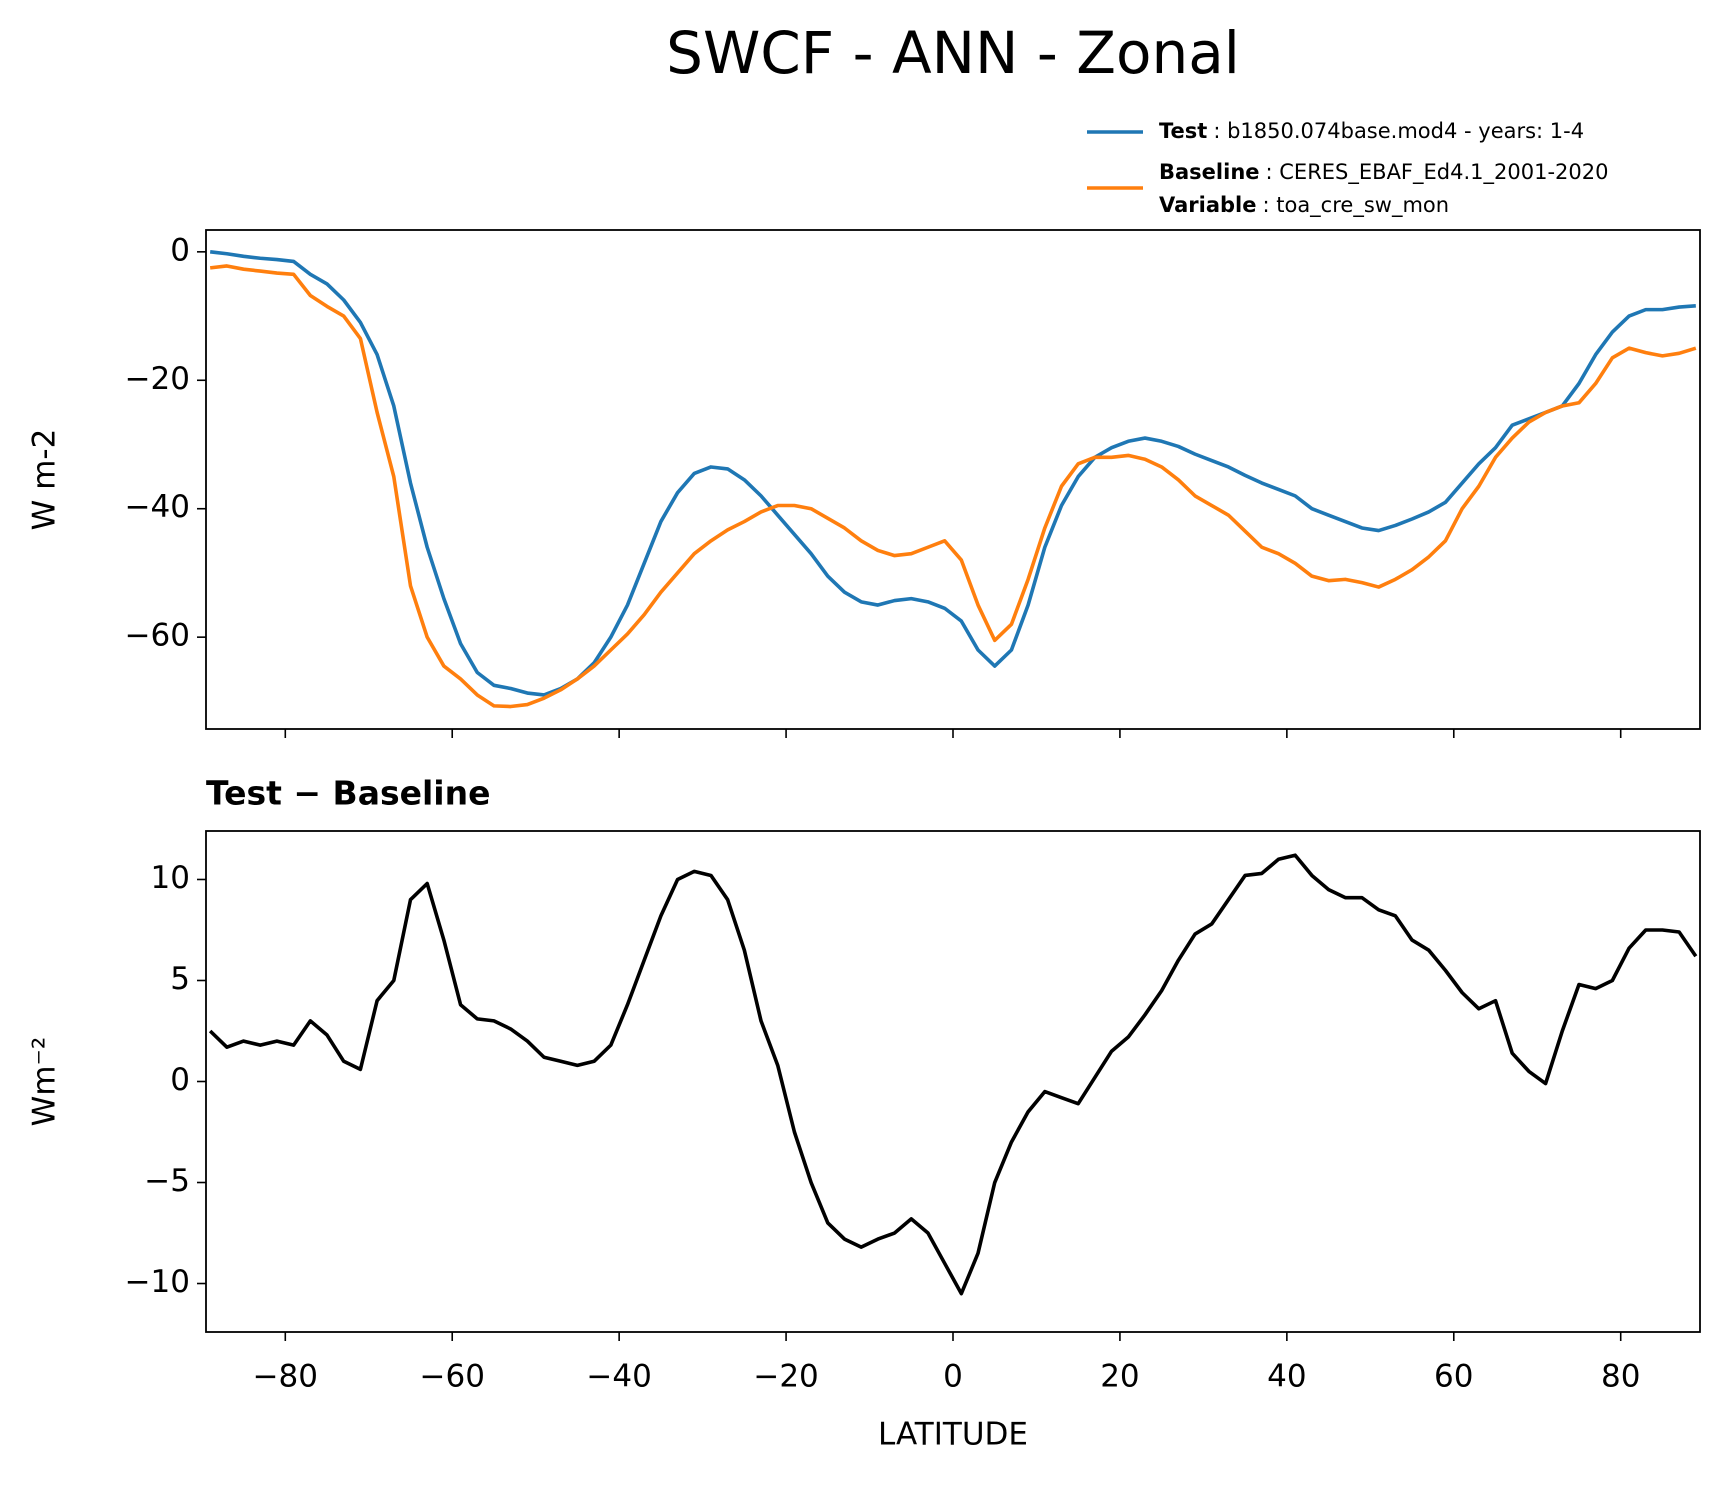 This screenshot has height=1496, width=1722. Describe the element at coordinates (618, 1377) in the screenshot. I see `x-tick-label: −40` at that location.